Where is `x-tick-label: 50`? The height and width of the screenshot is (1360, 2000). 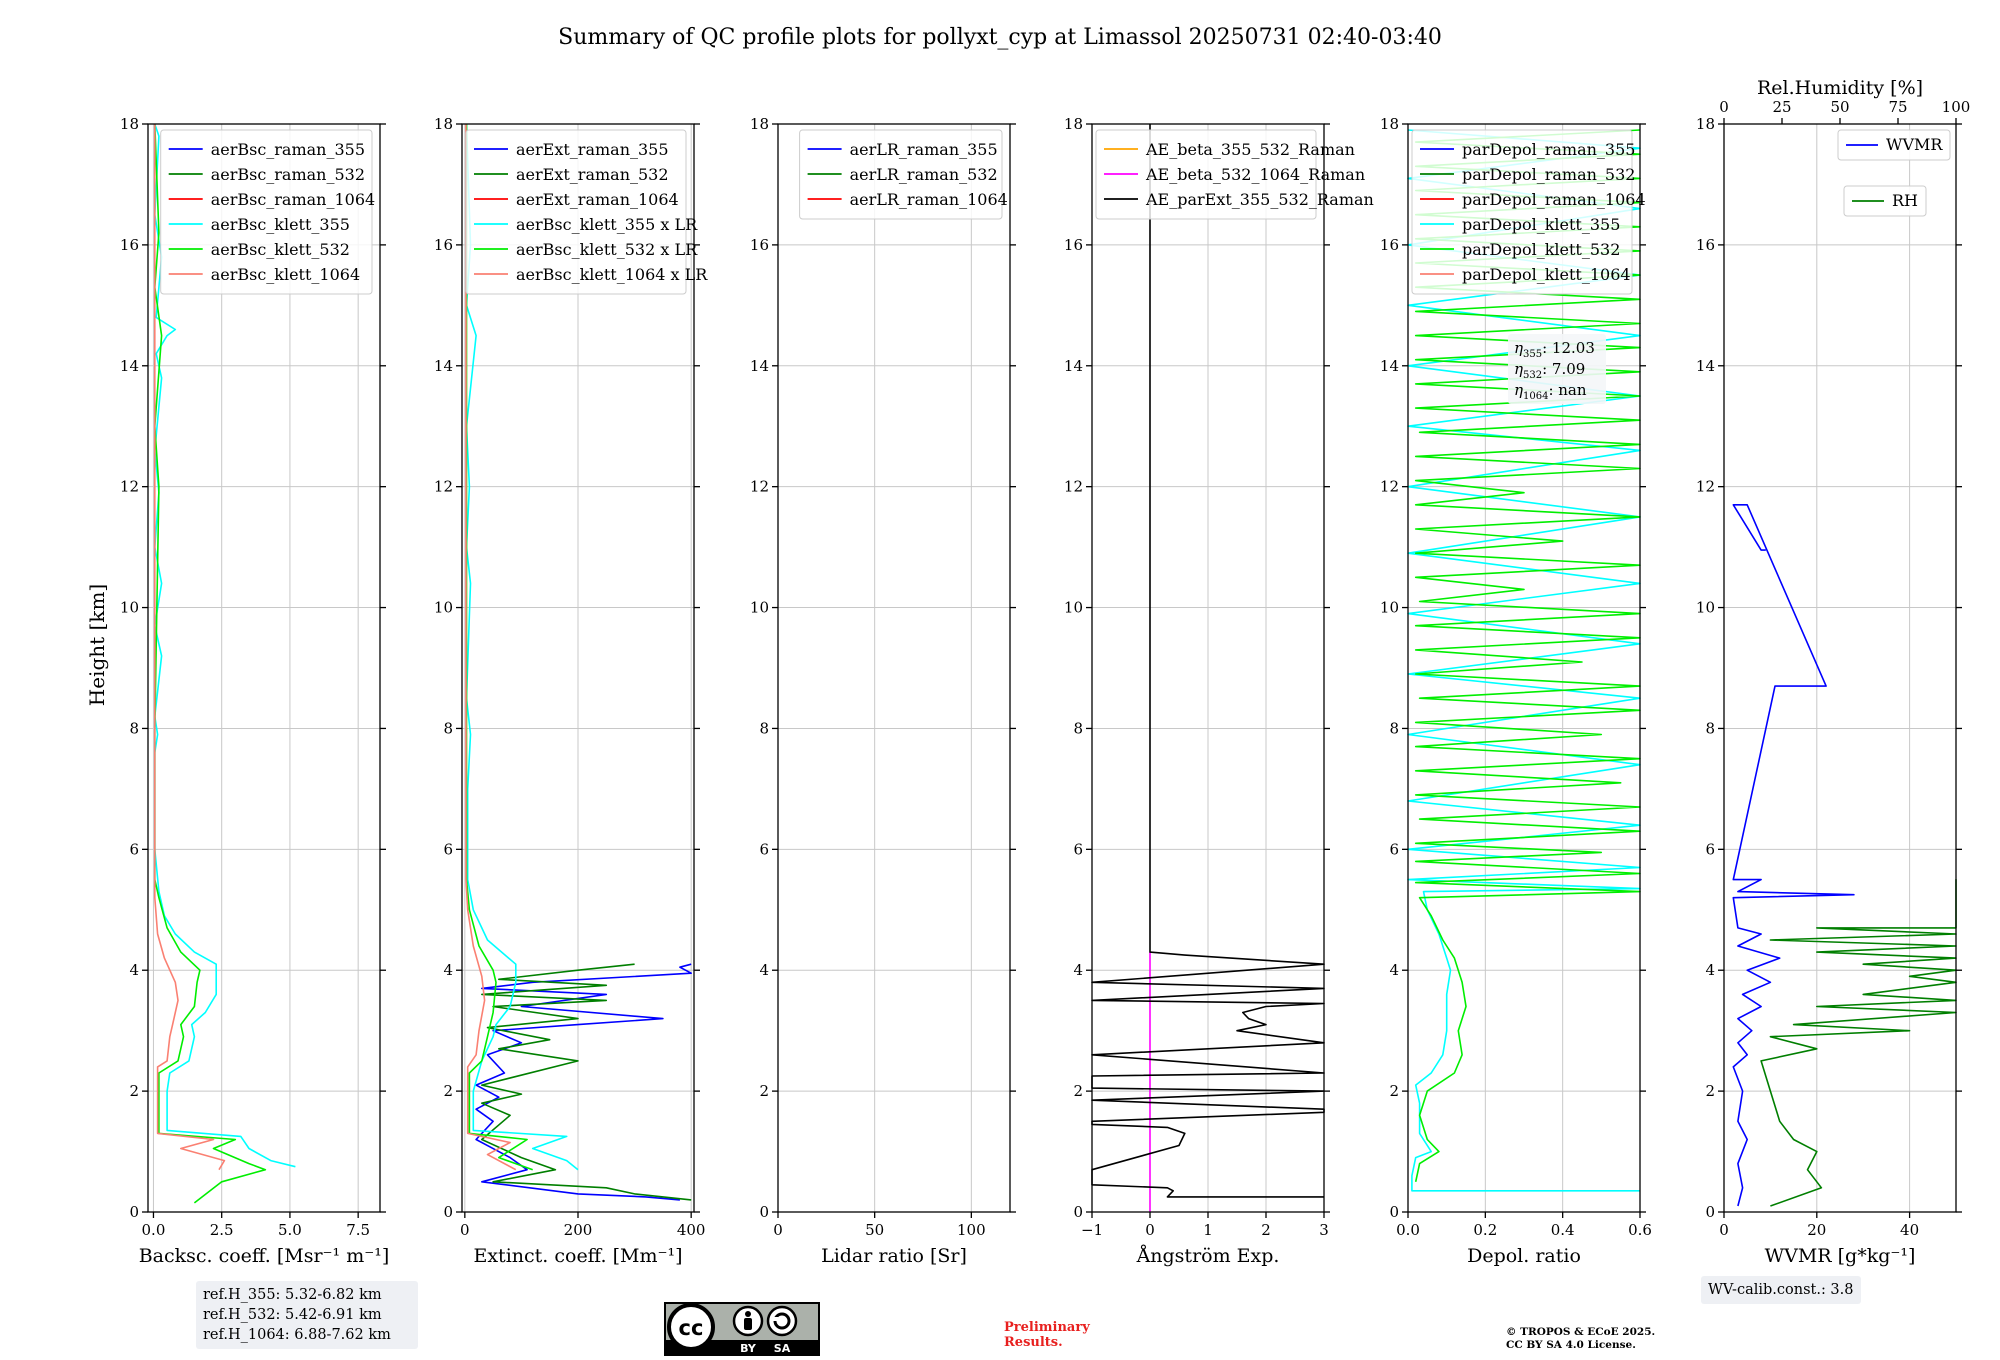
x-tick-label: 50 is located at coordinates (874, 1230).